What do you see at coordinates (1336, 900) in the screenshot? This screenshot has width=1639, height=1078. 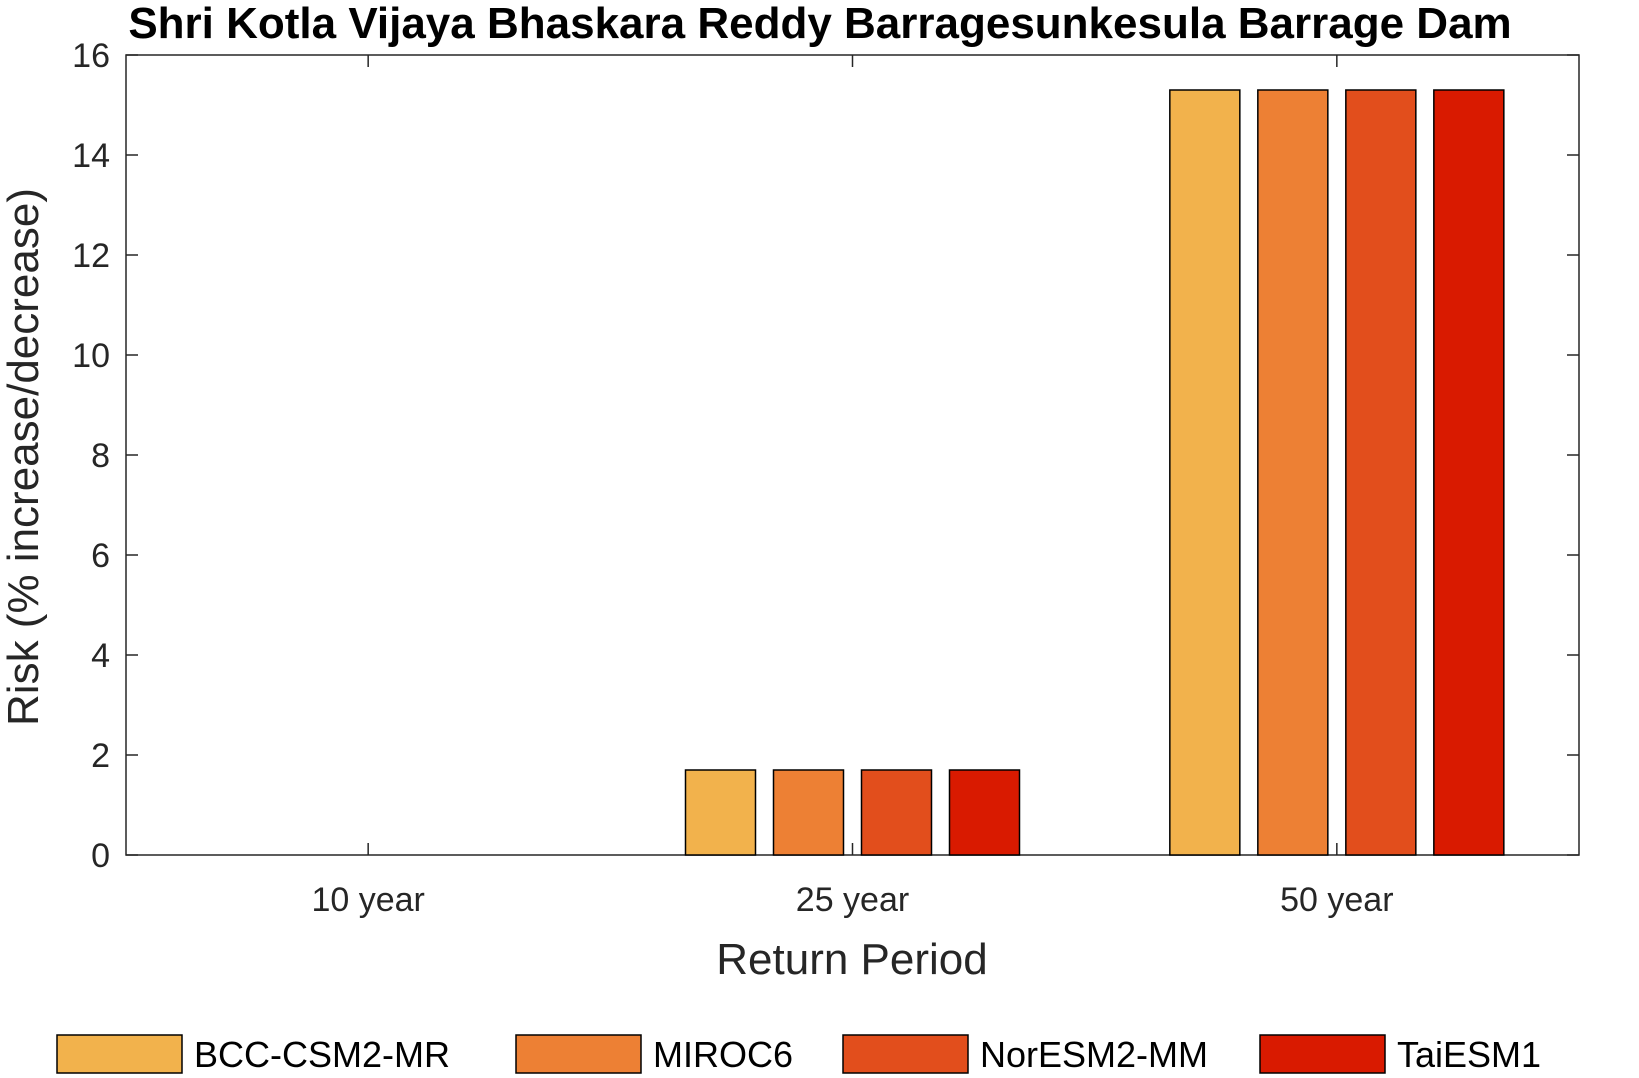 I see `x-tick-label: 50 year` at bounding box center [1336, 900].